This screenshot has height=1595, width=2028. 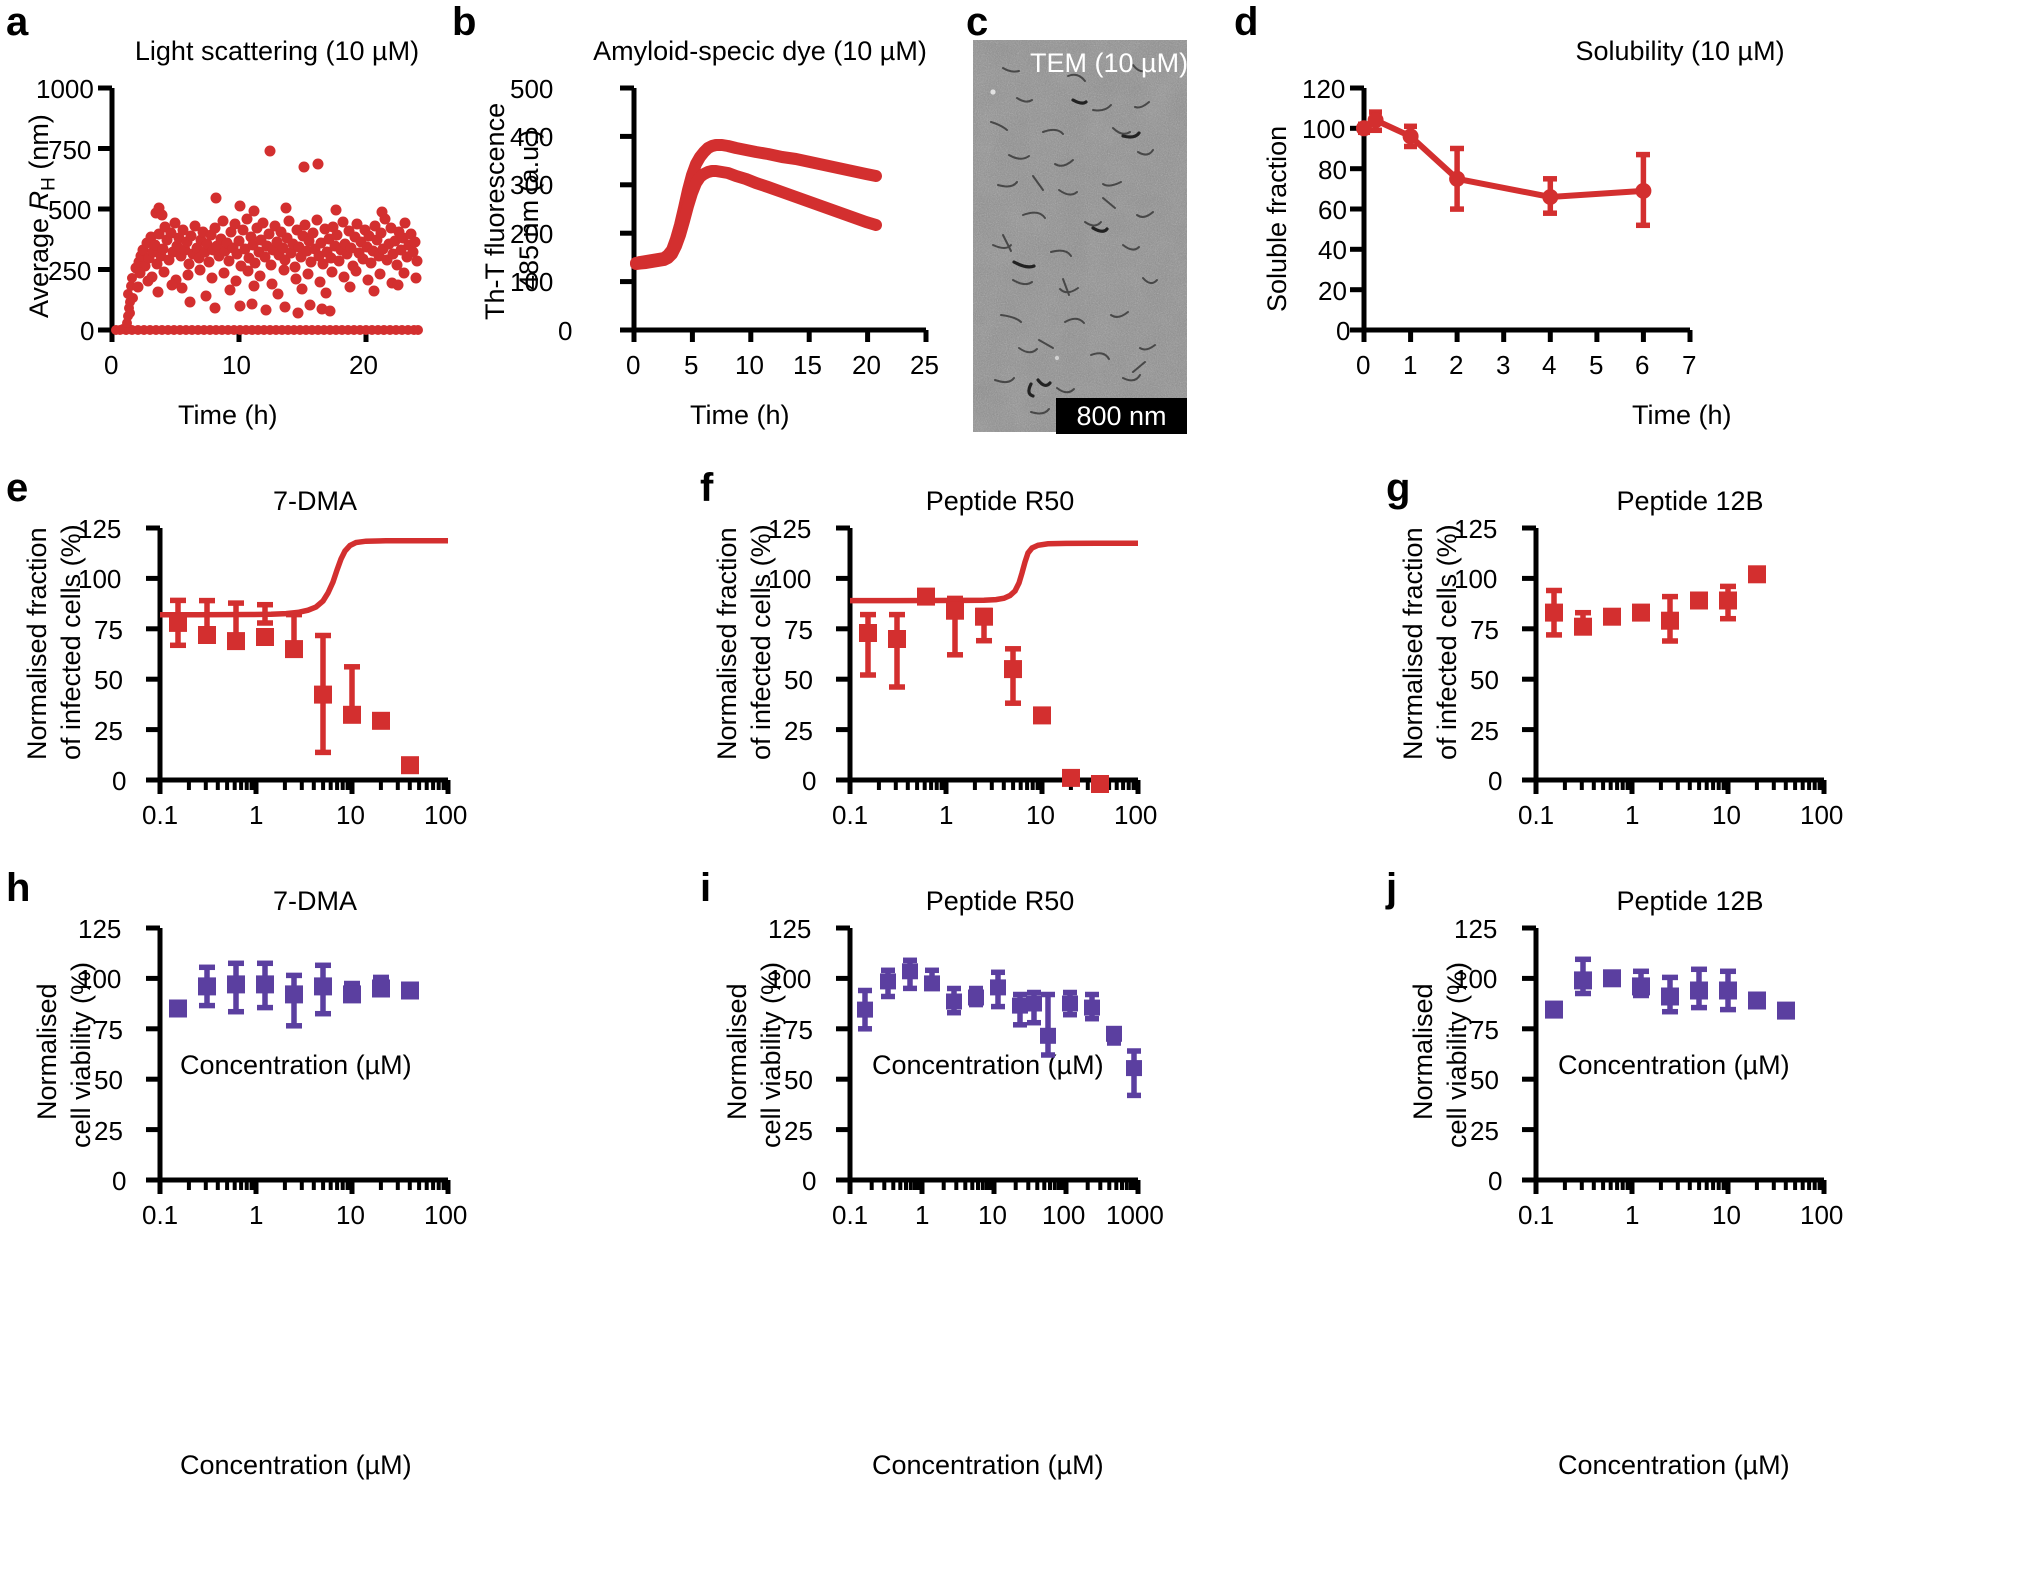 What do you see at coordinates (17, 22) in the screenshot?
I see `panel-label-a: a` at bounding box center [17, 22].